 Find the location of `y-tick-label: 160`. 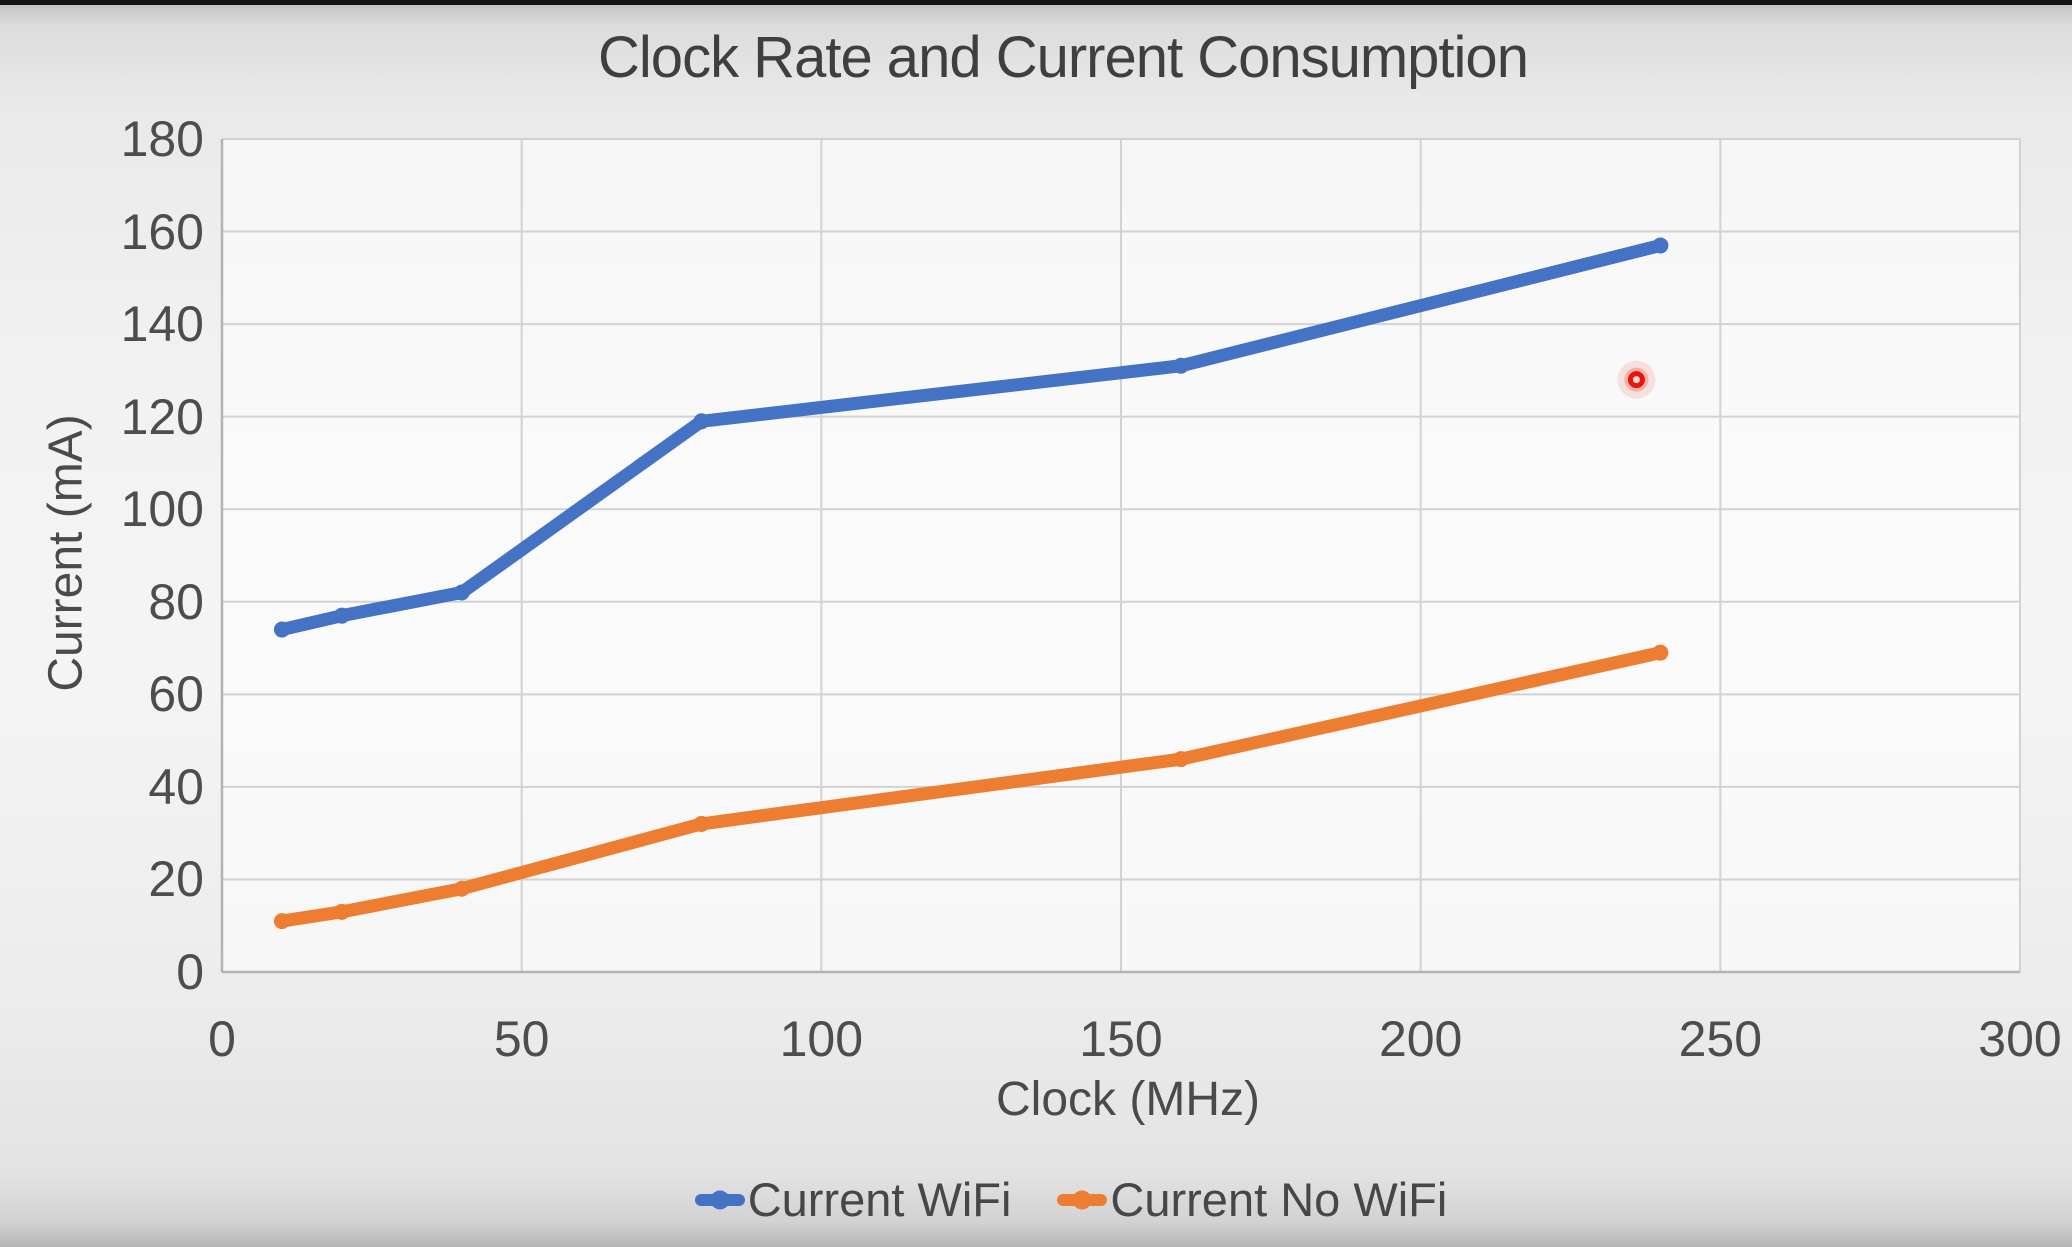

y-tick-label: 160 is located at coordinates (162, 231).